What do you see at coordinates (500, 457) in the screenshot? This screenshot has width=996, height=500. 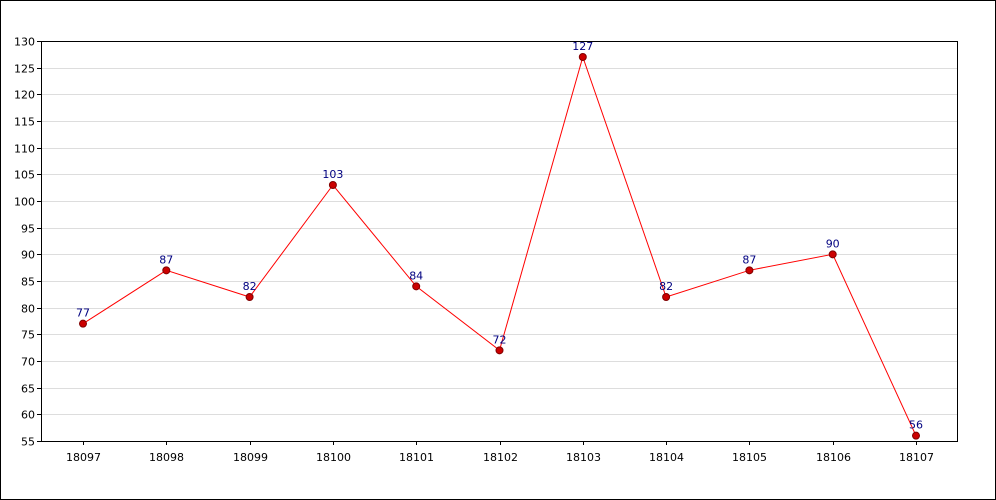 I see `x-tick-label-18102: 18102` at bounding box center [500, 457].